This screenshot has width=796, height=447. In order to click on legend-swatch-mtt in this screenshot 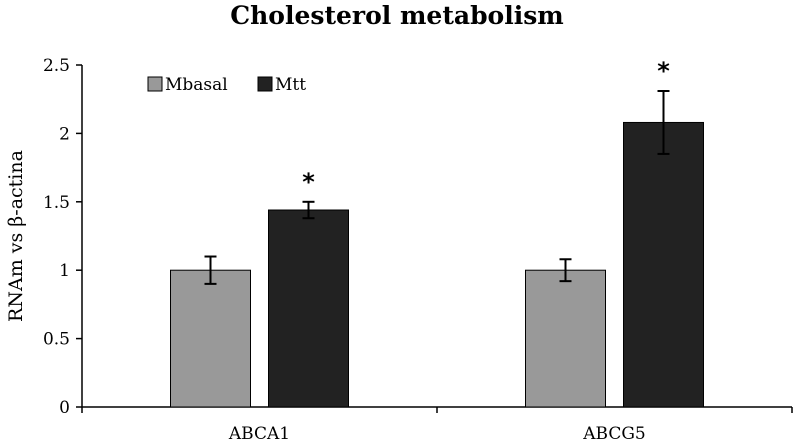, I will do `click(265, 84)`.